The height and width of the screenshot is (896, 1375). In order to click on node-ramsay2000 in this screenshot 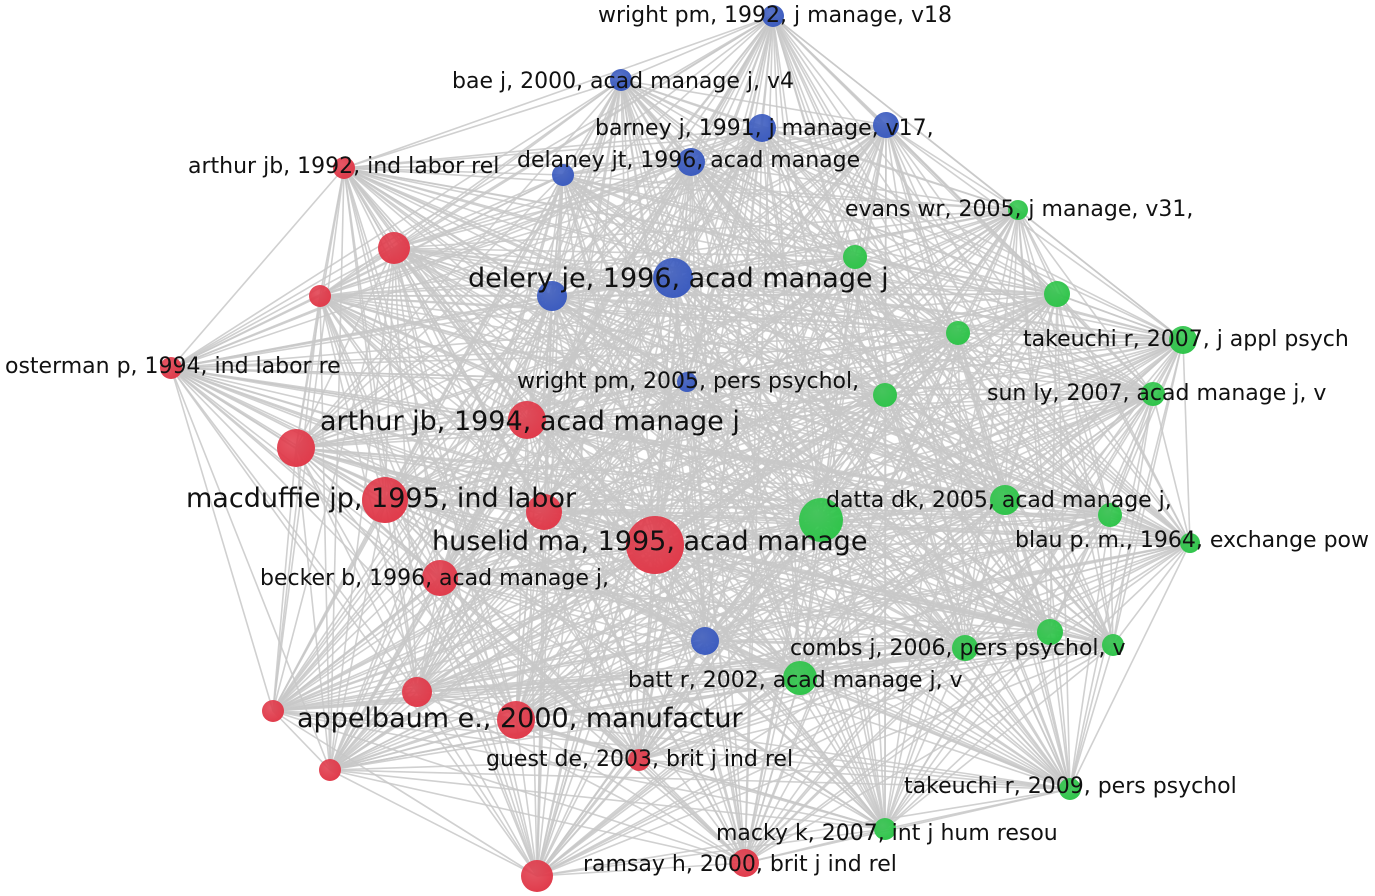, I will do `click(745, 863)`.